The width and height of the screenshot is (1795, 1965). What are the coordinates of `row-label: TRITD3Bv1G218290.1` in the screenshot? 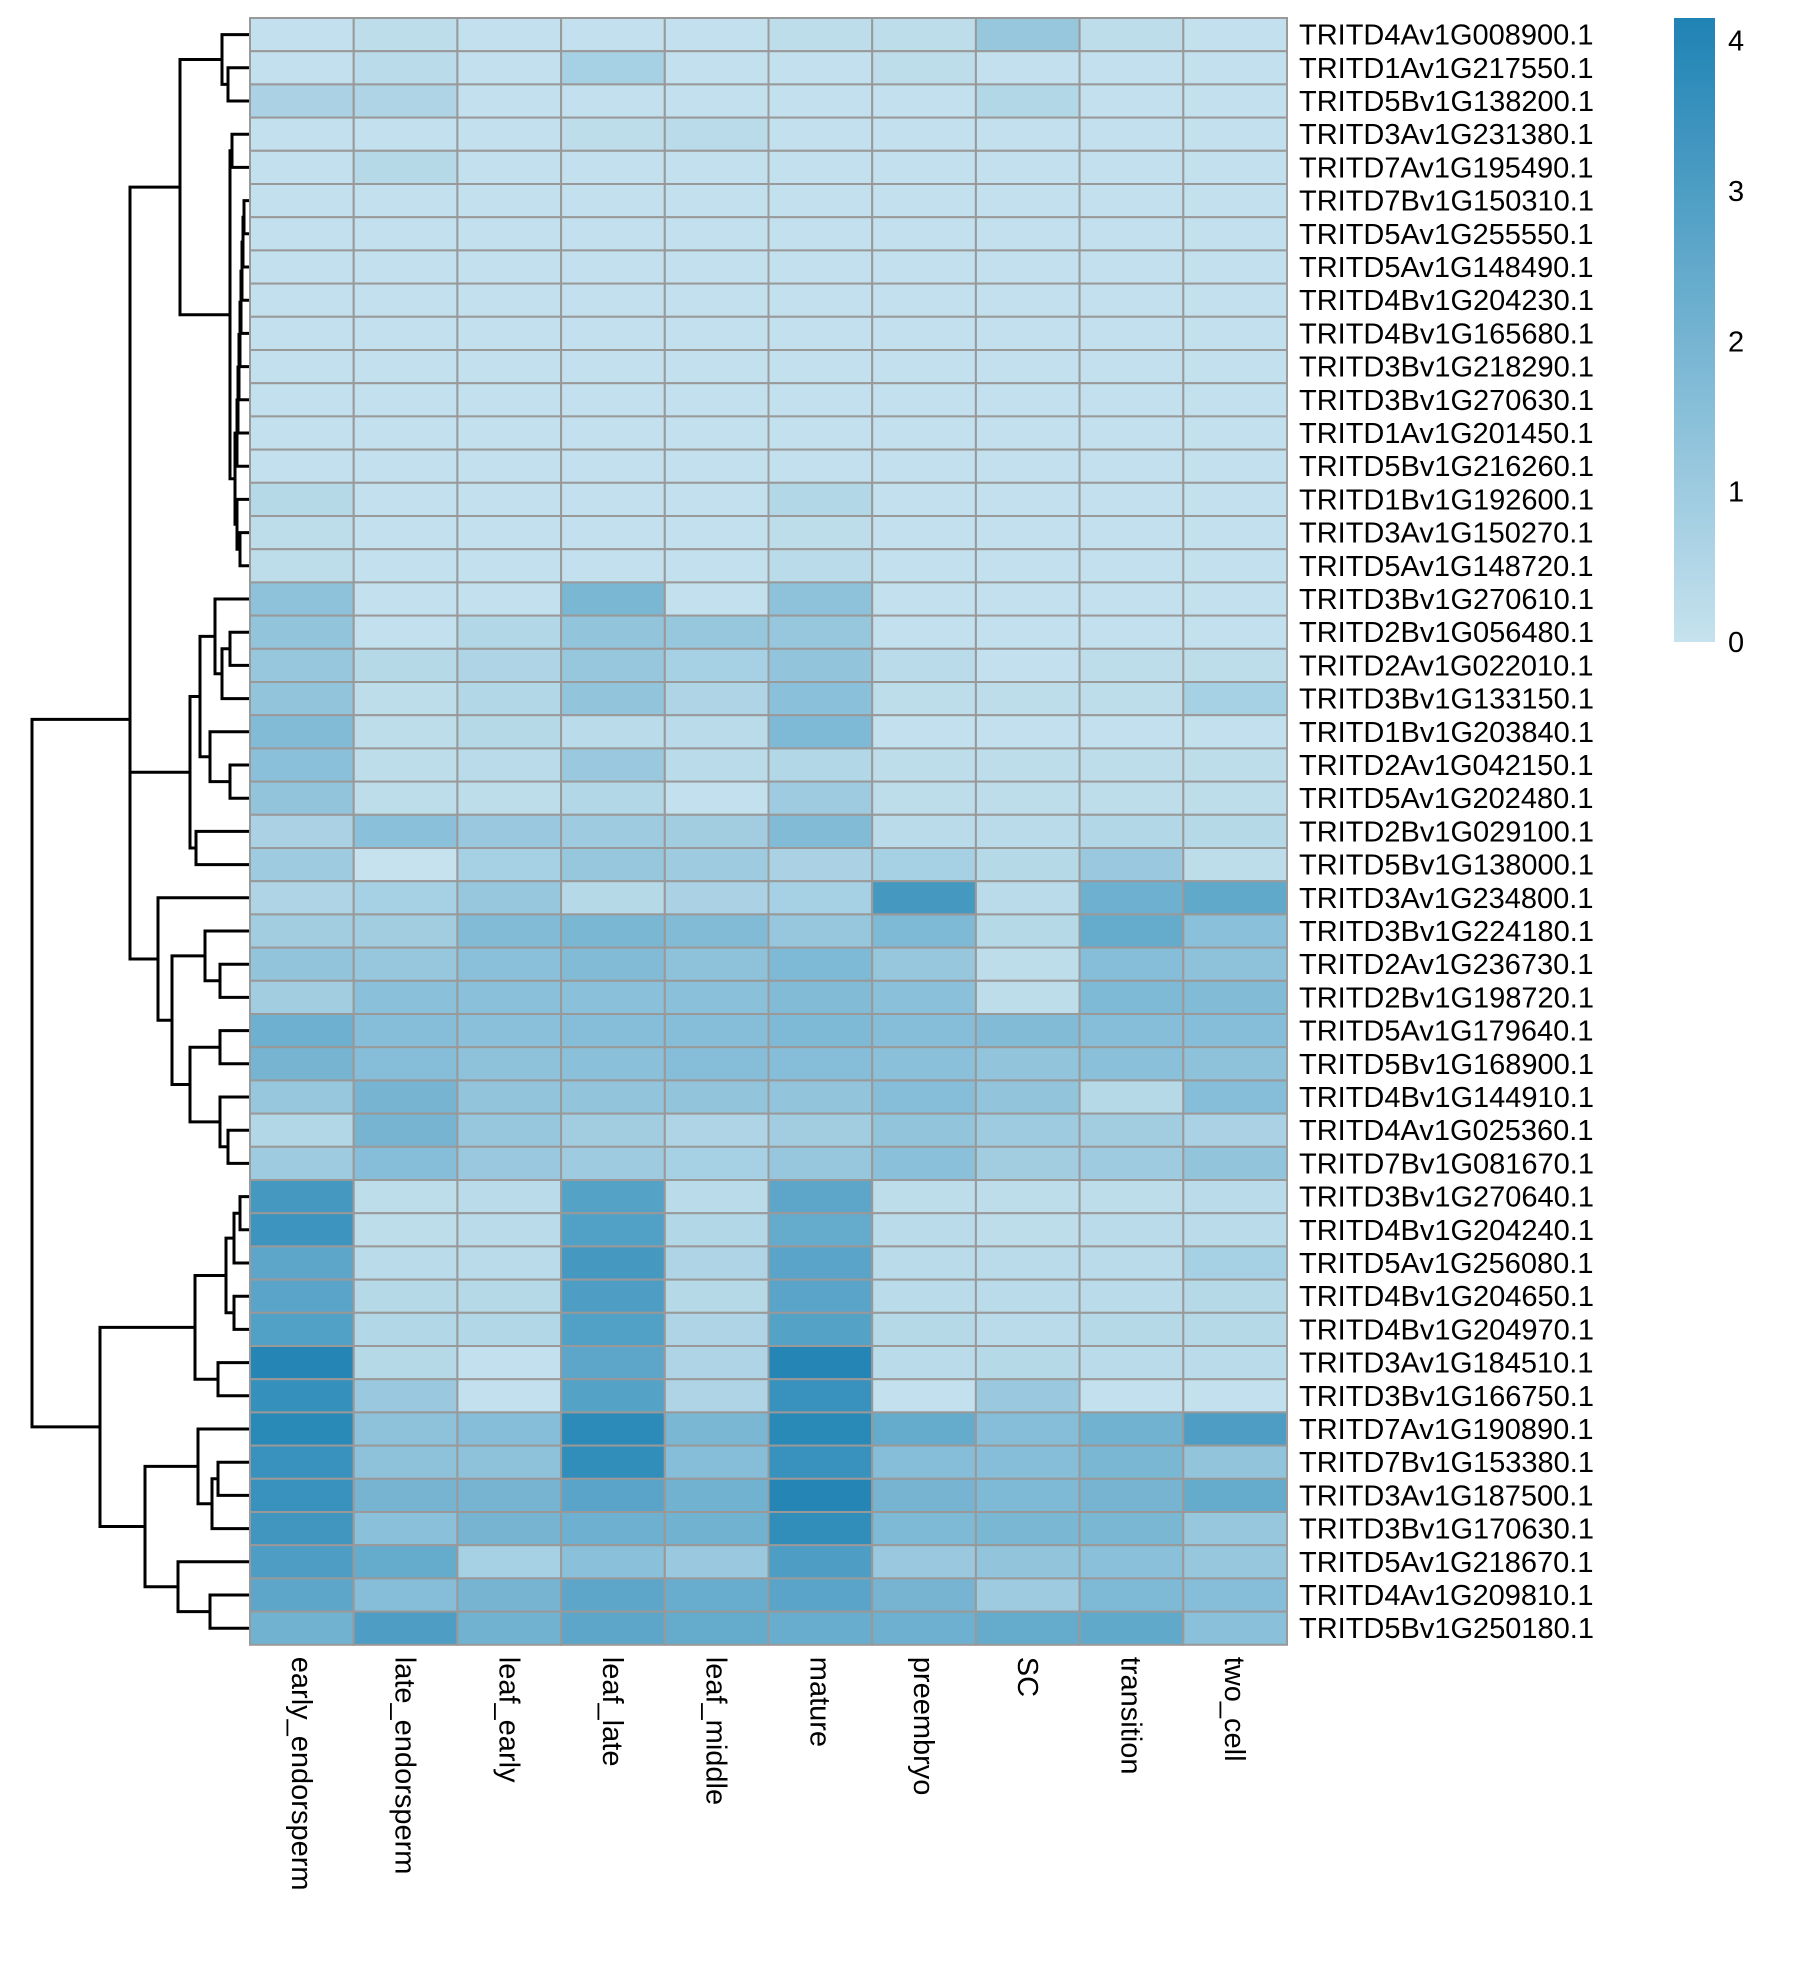 It's located at (1446, 368).